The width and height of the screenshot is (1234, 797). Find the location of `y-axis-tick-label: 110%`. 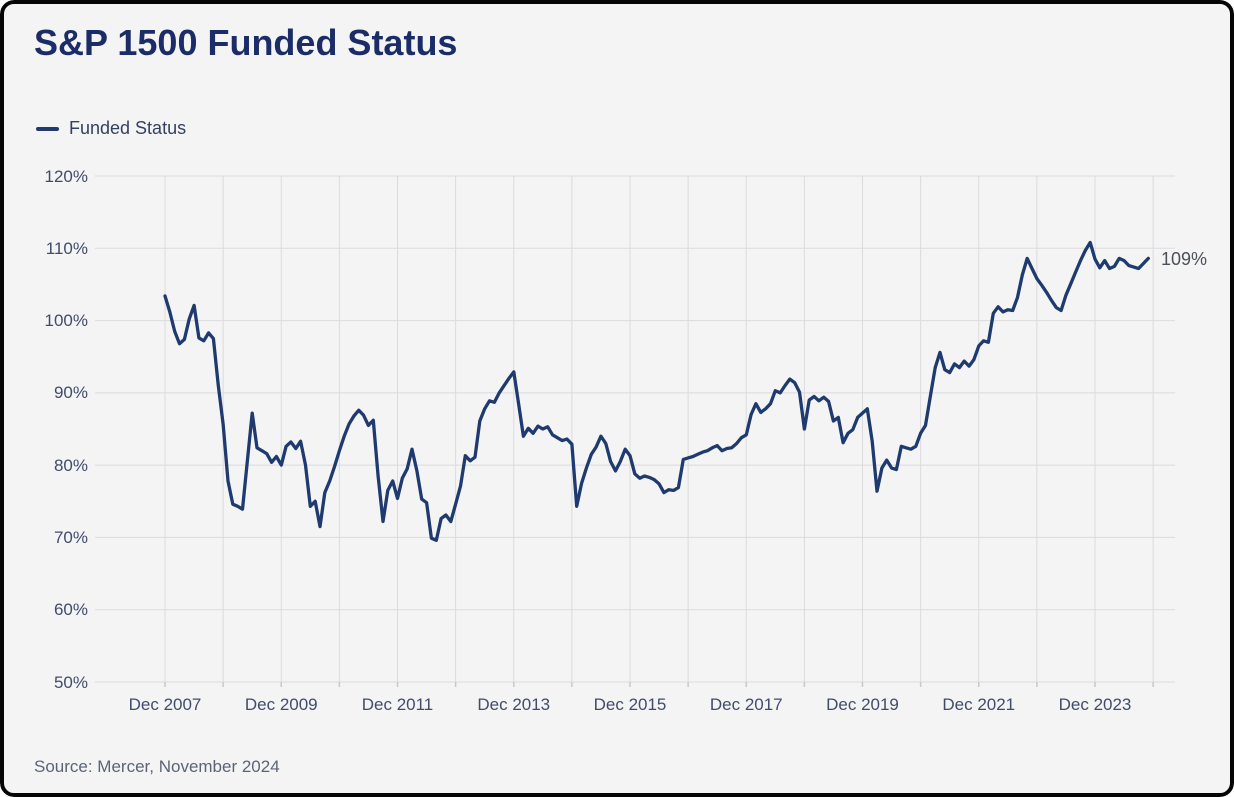

y-axis-tick-label: 110% is located at coordinates (66, 248).